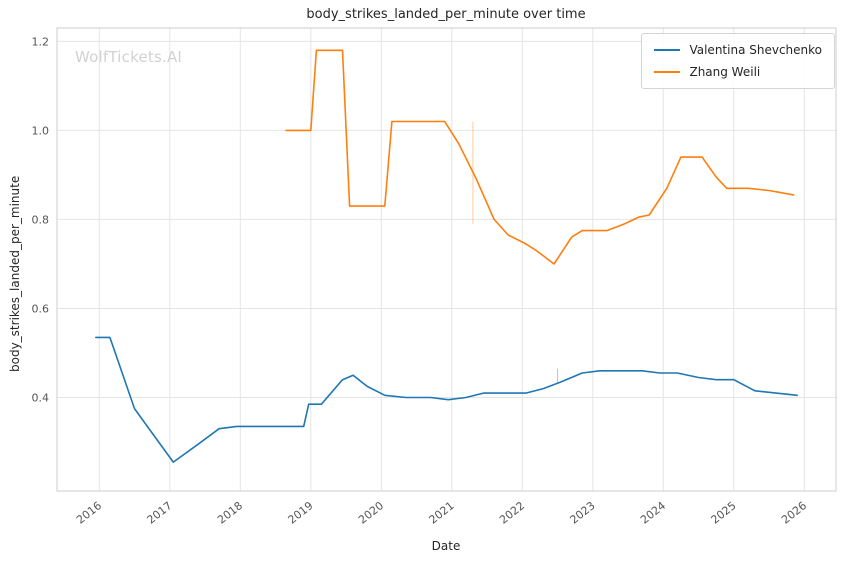  What do you see at coordinates (41, 41) in the screenshot?
I see `y-tick-label: 1.2` at bounding box center [41, 41].